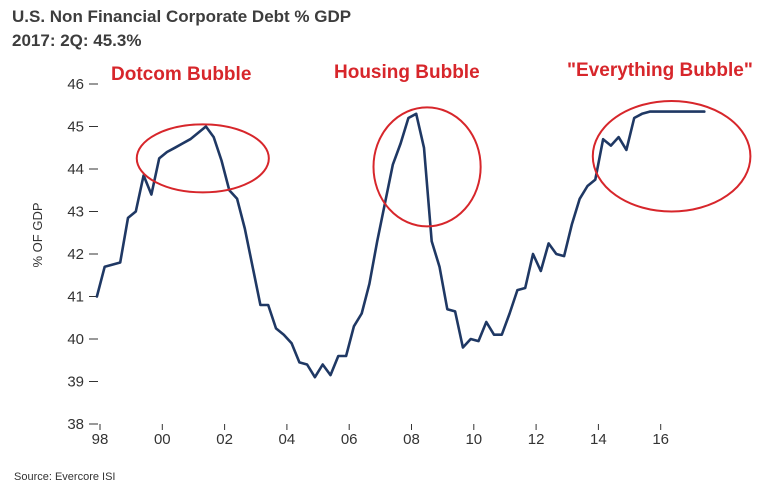  Describe the element at coordinates (407, 72) in the screenshot. I see `annotation-housing-bubble: Housing Bubble` at that location.